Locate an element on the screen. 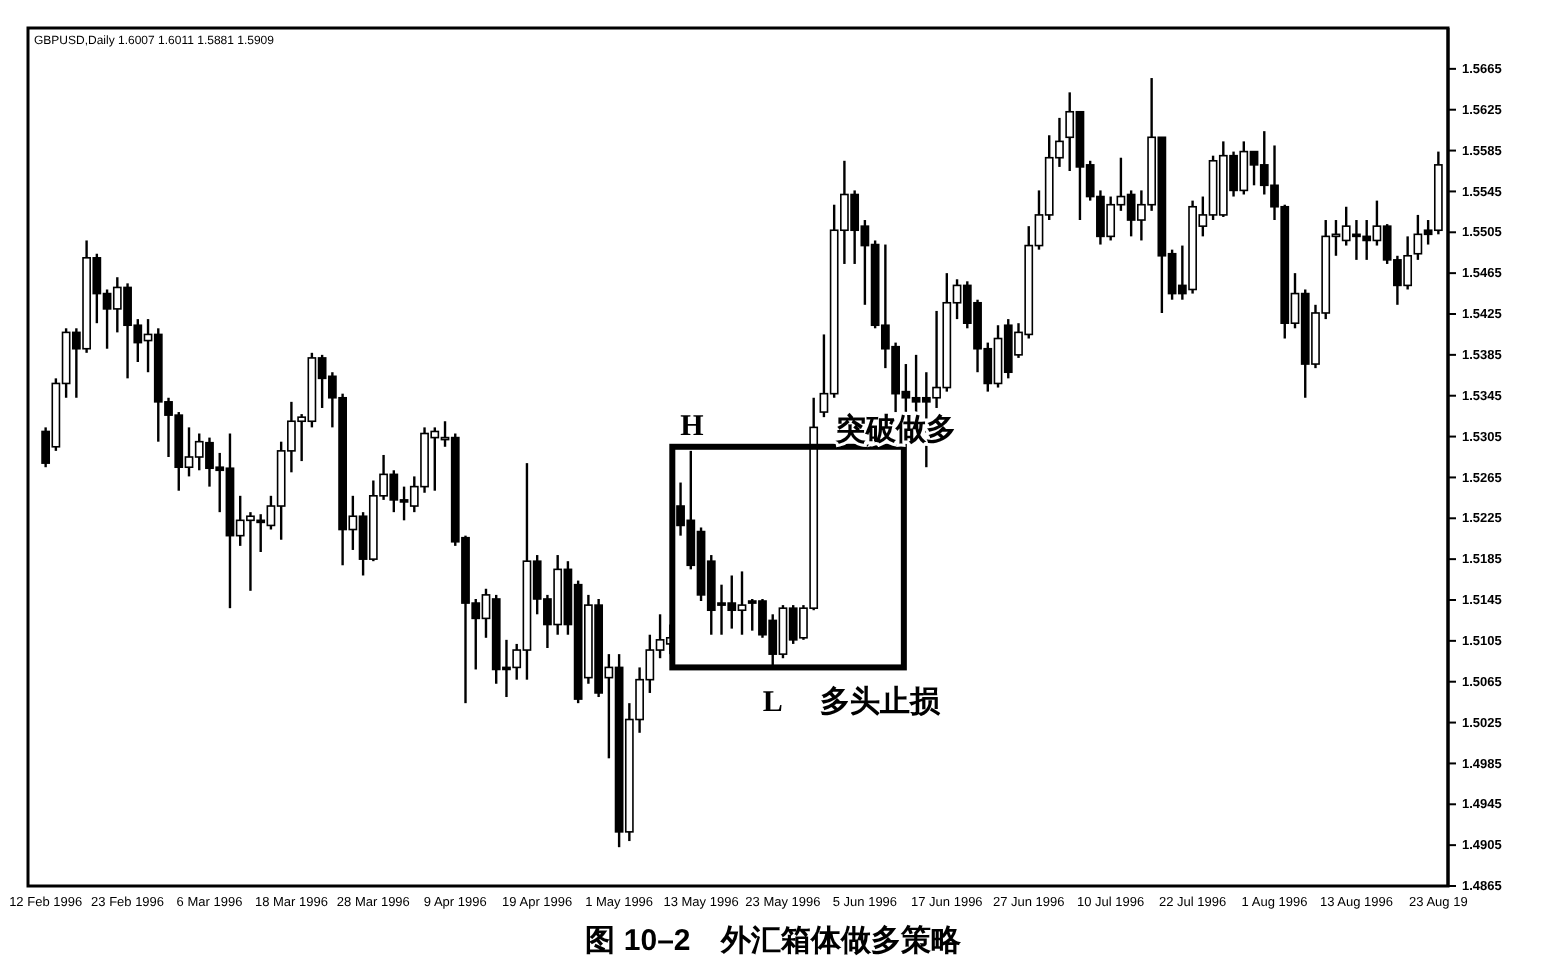  annotation: 多头止损 is located at coordinates (880, 702).